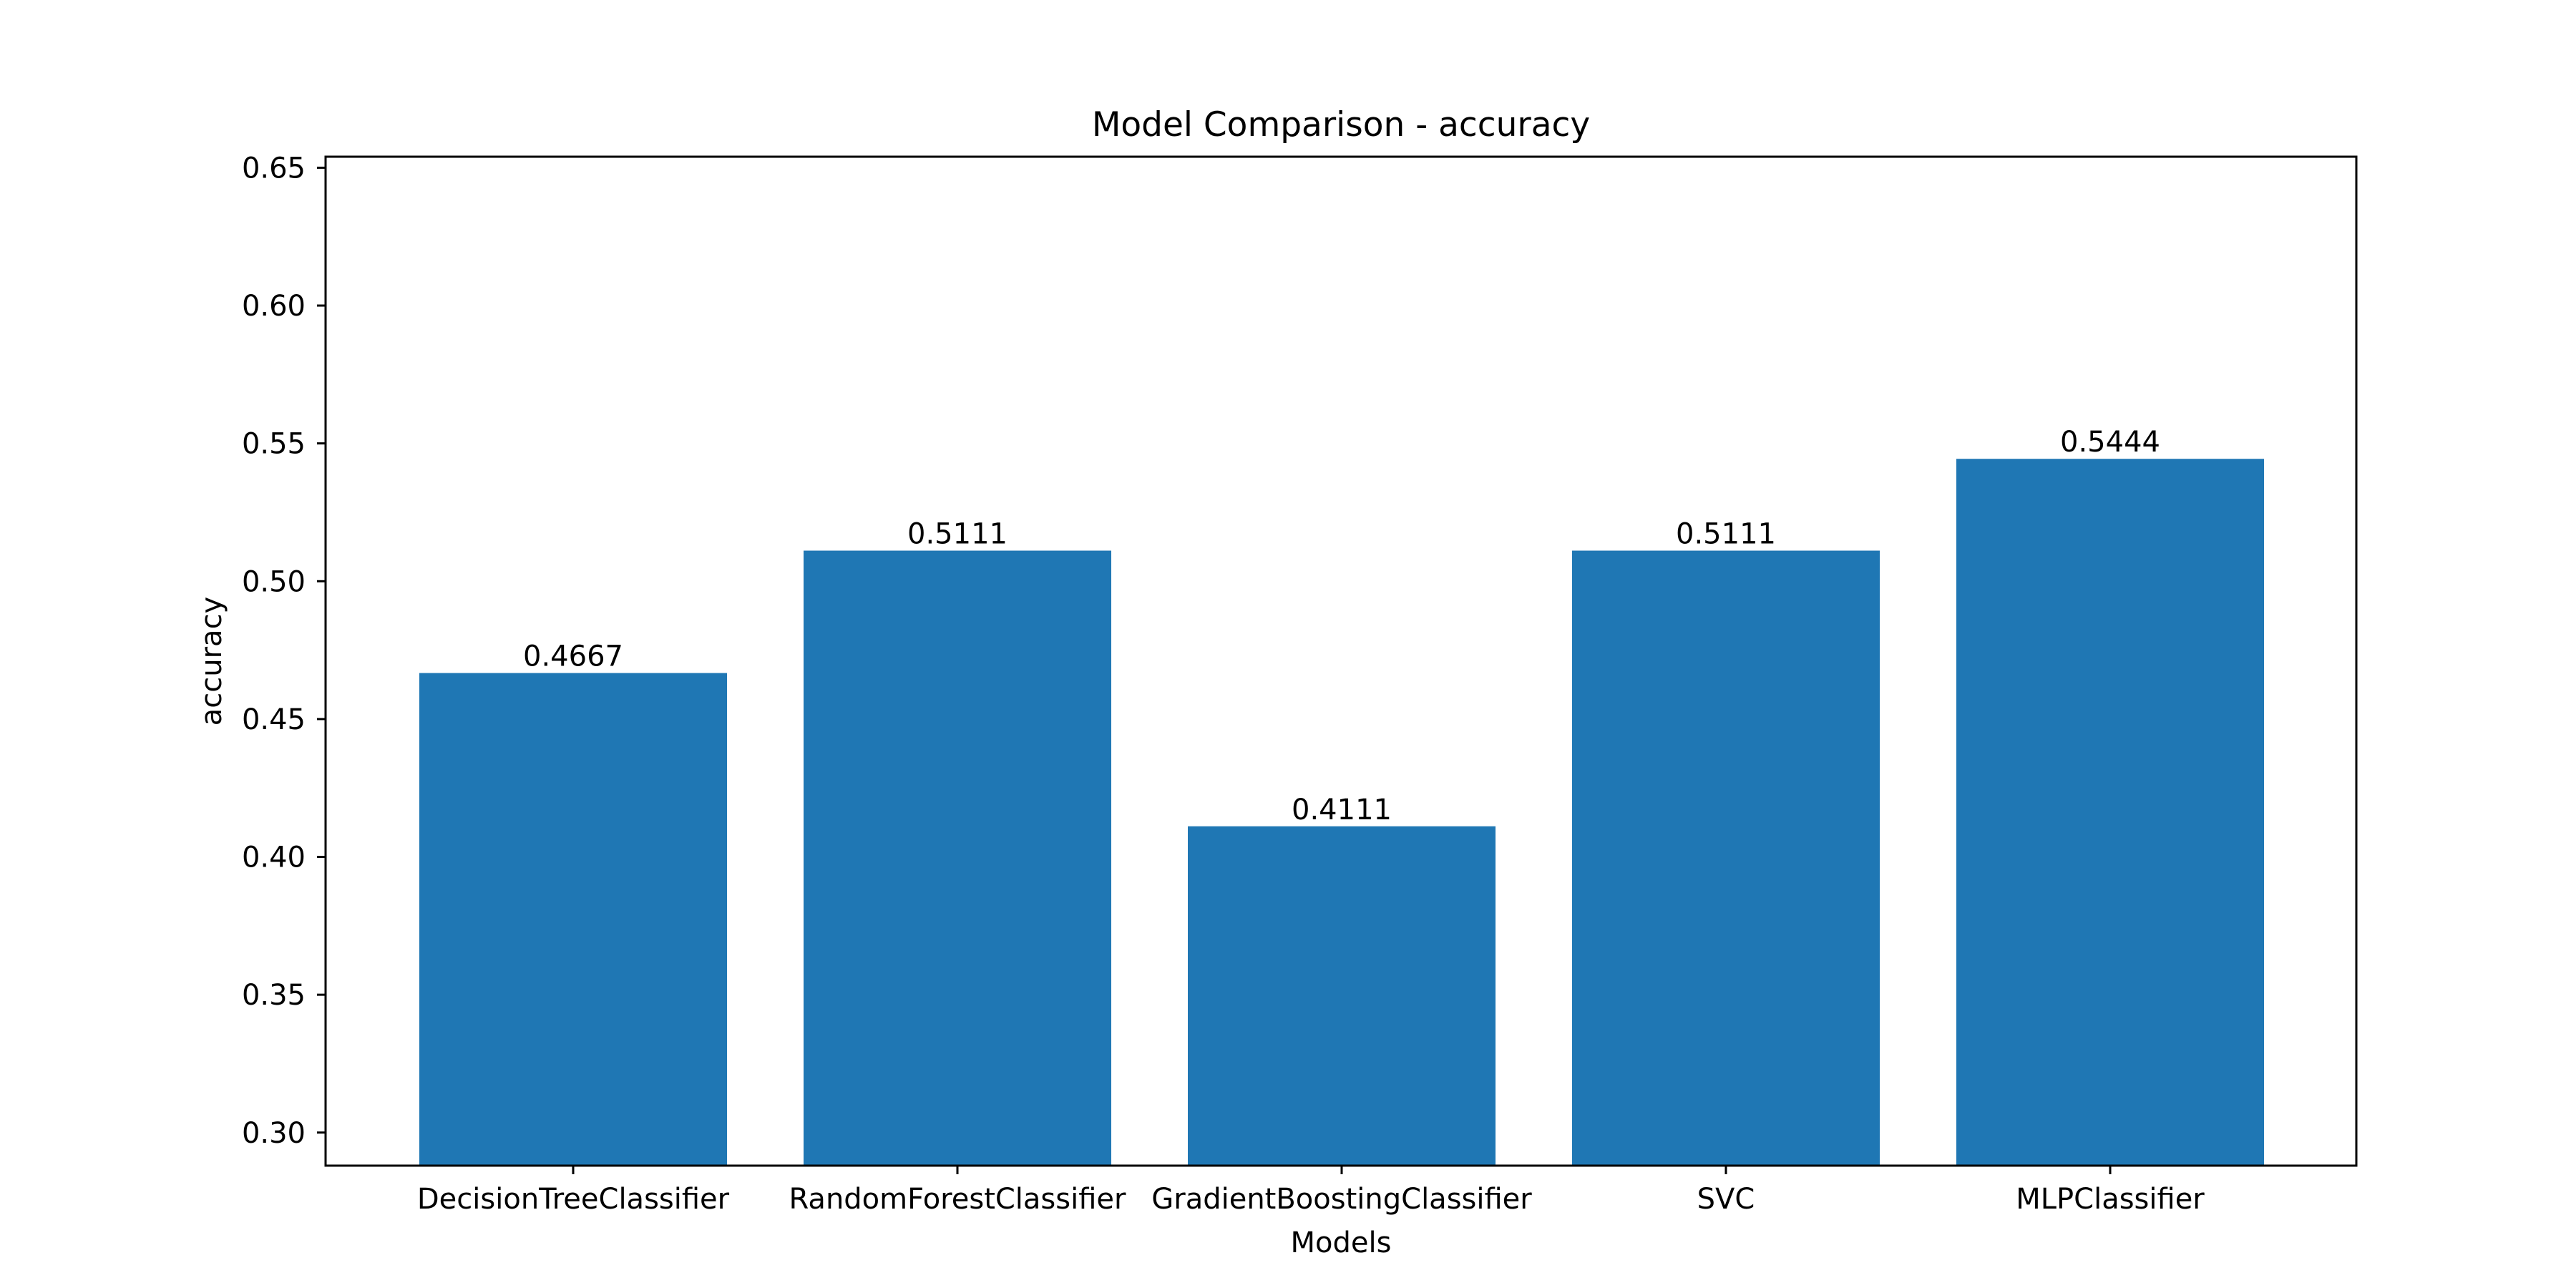 The height and width of the screenshot is (1288, 2576). What do you see at coordinates (1341, 1199) in the screenshot?
I see `x-tick-label: GradientBoostingClassifier` at bounding box center [1341, 1199].